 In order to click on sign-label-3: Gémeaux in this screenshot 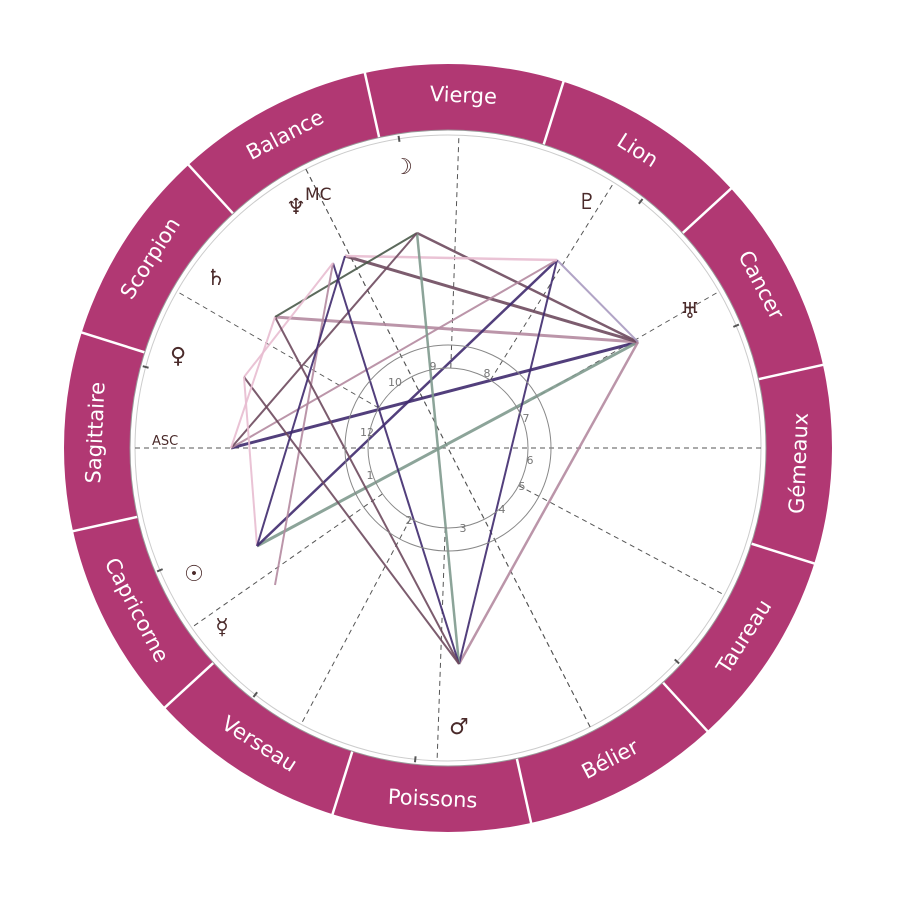, I will do `click(798, 463)`.